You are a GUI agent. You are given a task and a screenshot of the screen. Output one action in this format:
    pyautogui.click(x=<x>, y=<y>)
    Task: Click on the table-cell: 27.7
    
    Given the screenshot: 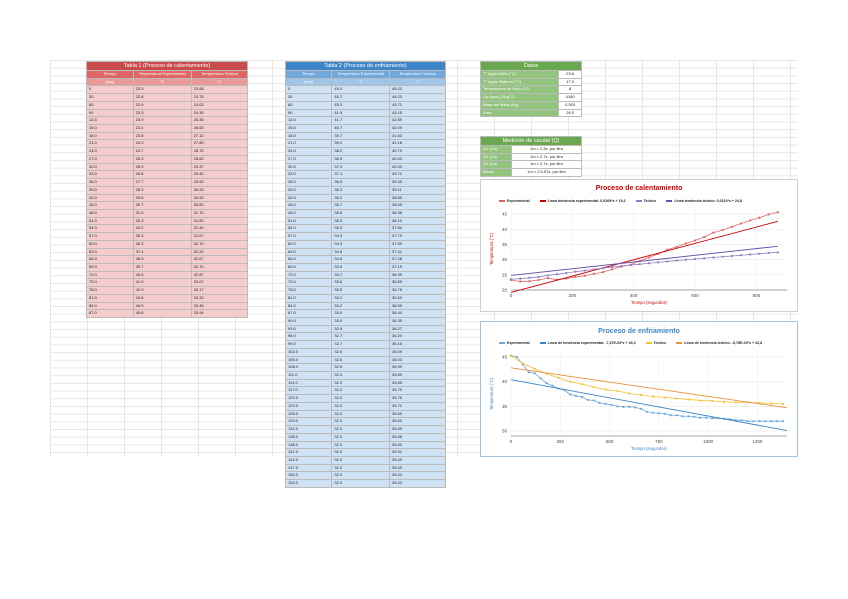 What is the action you would take?
    pyautogui.click(x=162, y=182)
    